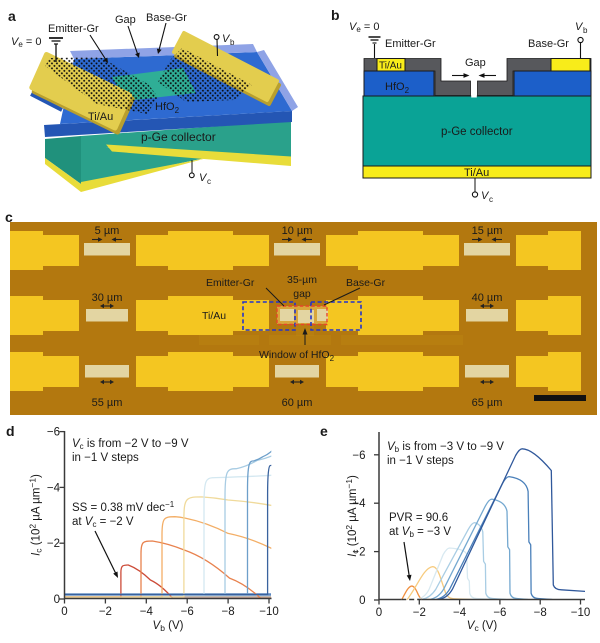 This screenshot has width=600, height=643. What do you see at coordinates (487, 231) in the screenshot?
I see `svg-text: 15 µm` at bounding box center [487, 231].